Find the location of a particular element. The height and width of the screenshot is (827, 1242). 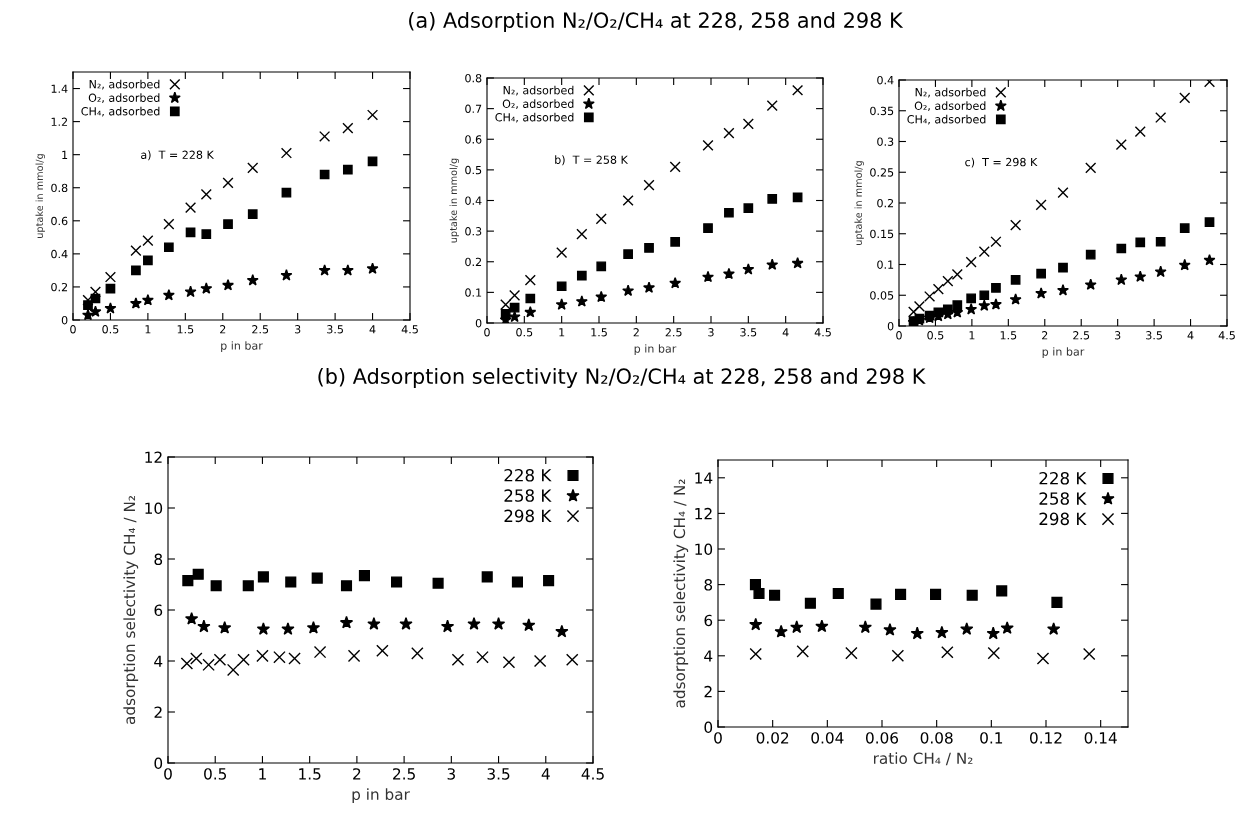

y-tick-label: 2 is located at coordinates (158, 712).